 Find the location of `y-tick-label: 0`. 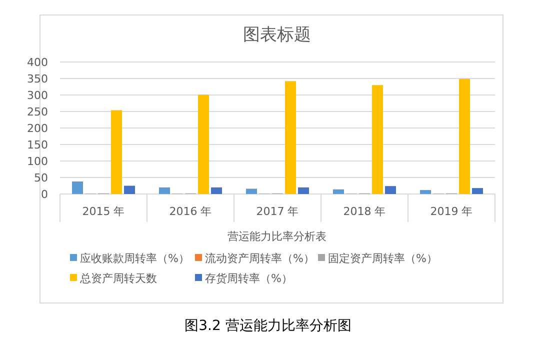

y-tick-label: 0 is located at coordinates (44, 194).